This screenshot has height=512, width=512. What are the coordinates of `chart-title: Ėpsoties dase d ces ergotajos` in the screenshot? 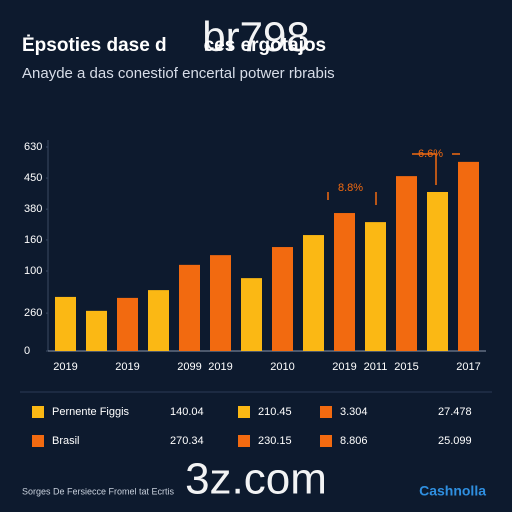 It's located at (174, 45).